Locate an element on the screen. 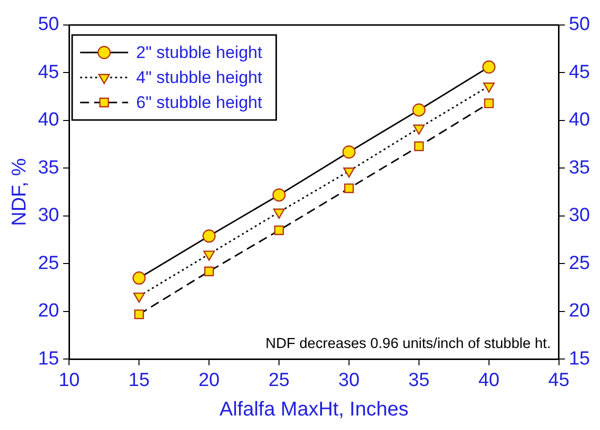 This screenshot has width=600, height=430. y2-tick-label: 35 is located at coordinates (579, 167).